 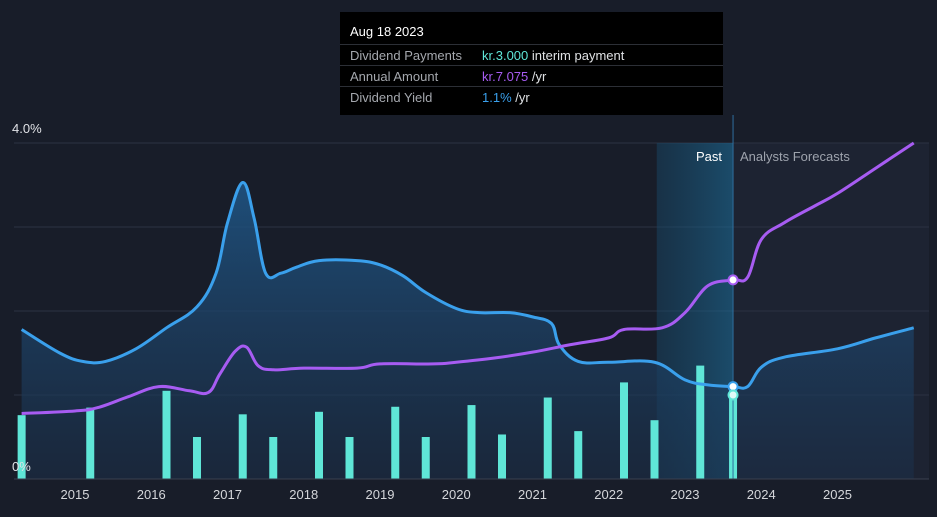 I want to click on tooltip-value: kr.3.000 interim payment, so click(x=553, y=55).